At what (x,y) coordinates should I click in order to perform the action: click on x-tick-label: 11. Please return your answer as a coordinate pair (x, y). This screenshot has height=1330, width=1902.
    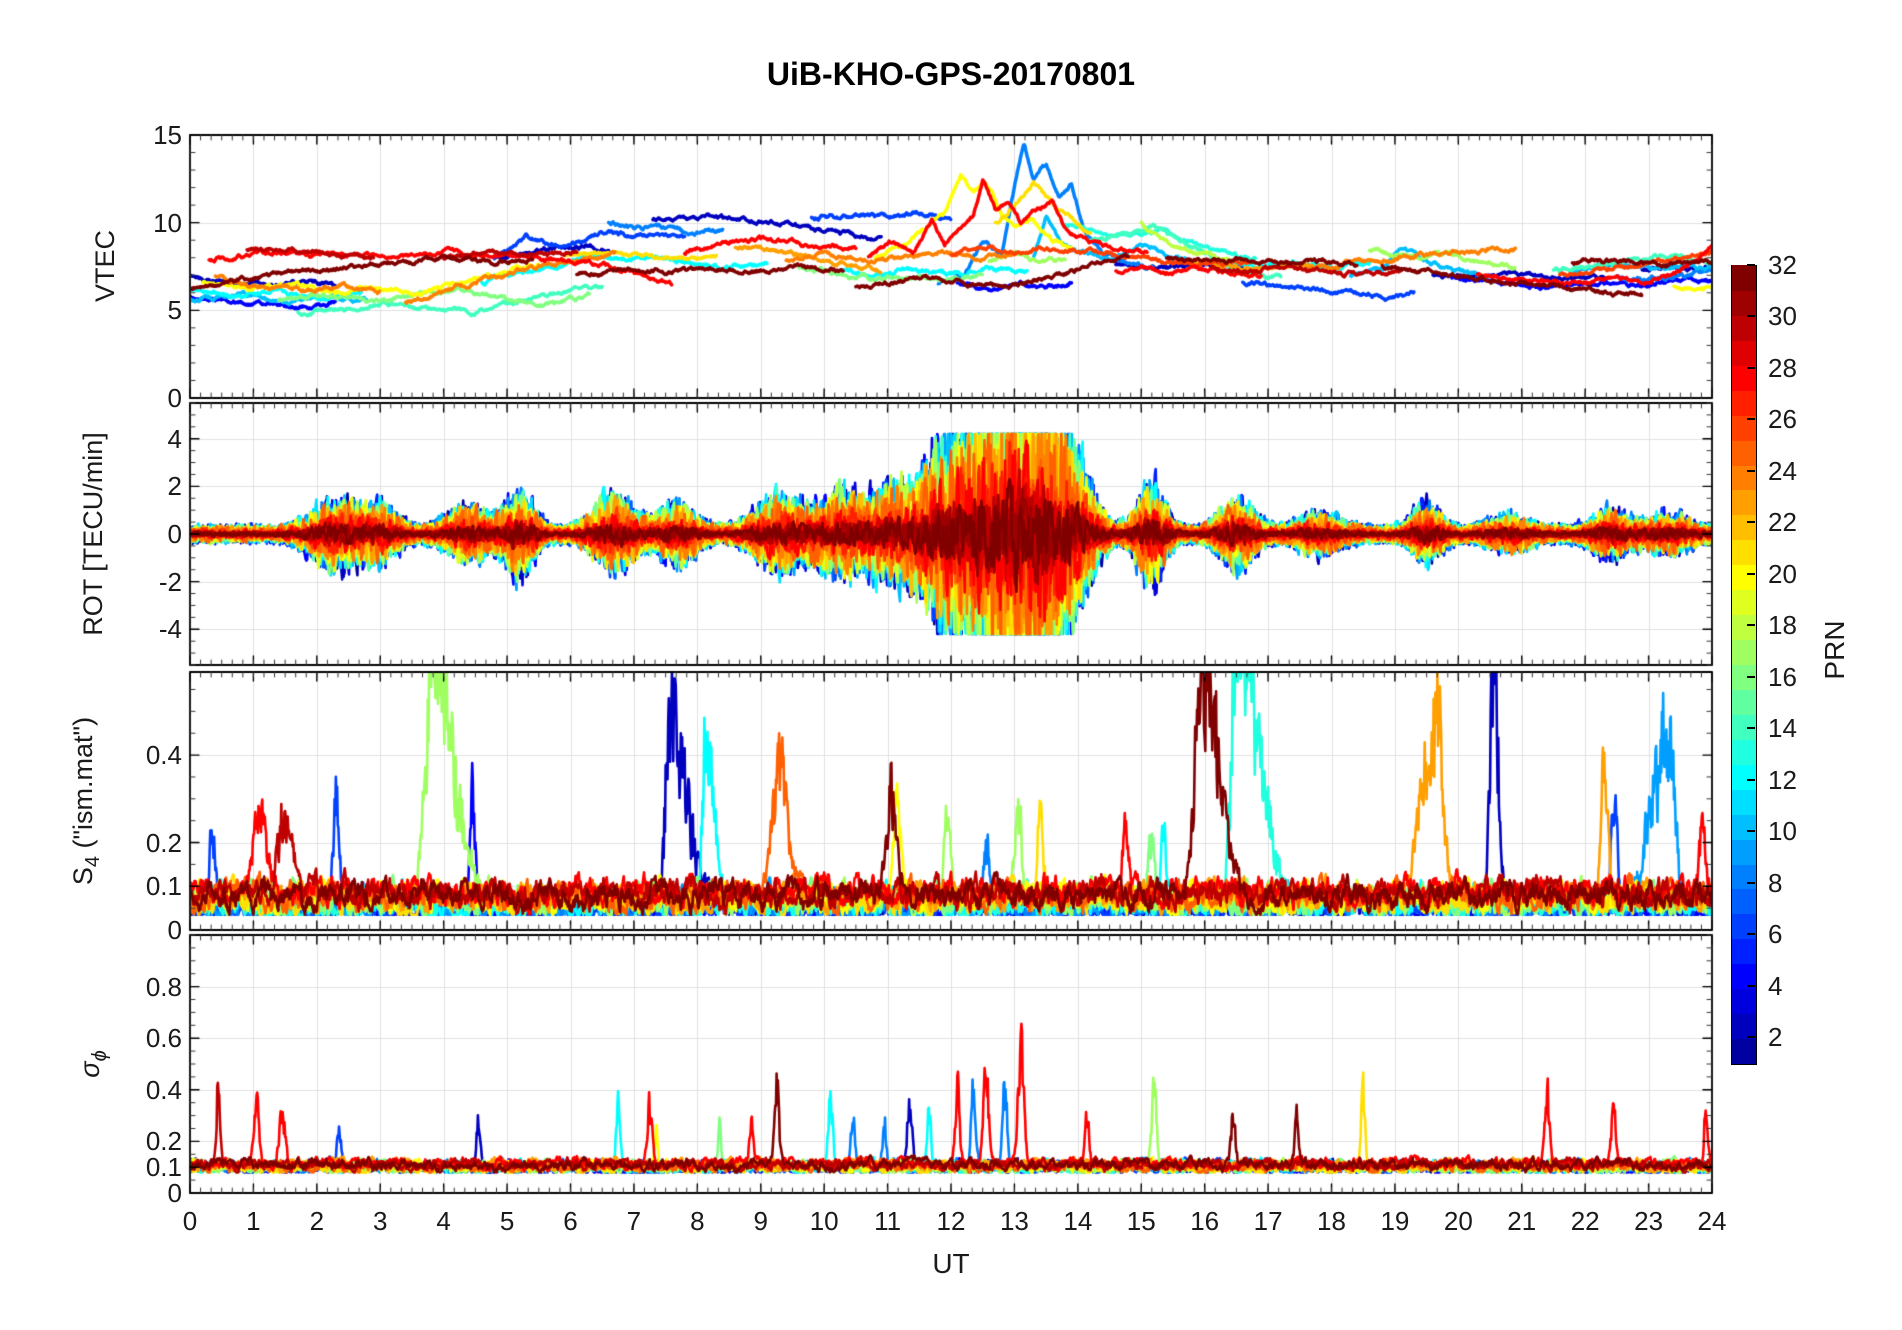
    Looking at the image, I should click on (888, 1221).